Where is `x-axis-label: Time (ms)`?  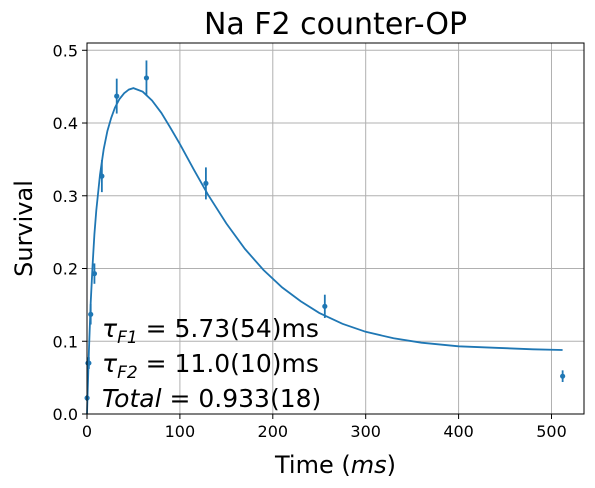
x-axis-label: Time (ms) is located at coordinates (335, 465).